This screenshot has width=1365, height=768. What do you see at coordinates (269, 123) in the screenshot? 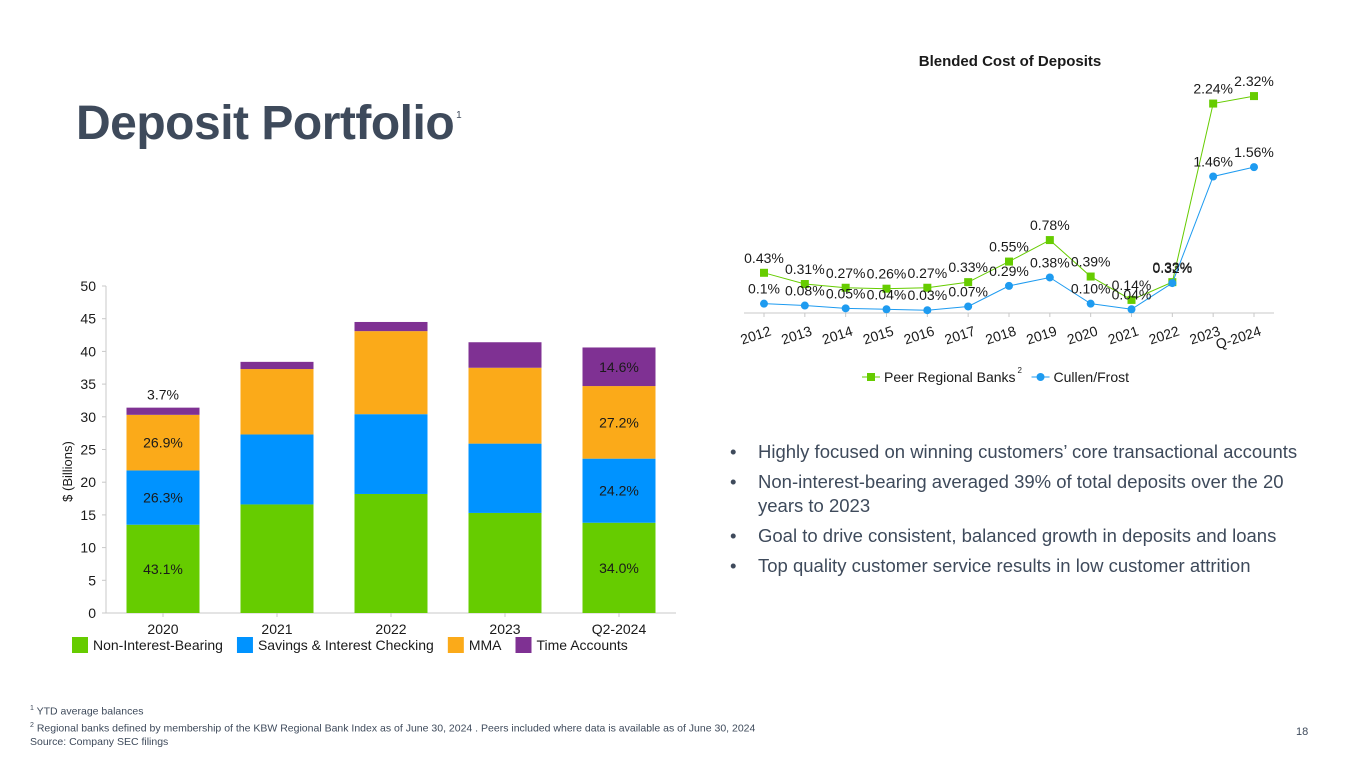
I see `page-title: Deposit Portfolio 1` at bounding box center [269, 123].